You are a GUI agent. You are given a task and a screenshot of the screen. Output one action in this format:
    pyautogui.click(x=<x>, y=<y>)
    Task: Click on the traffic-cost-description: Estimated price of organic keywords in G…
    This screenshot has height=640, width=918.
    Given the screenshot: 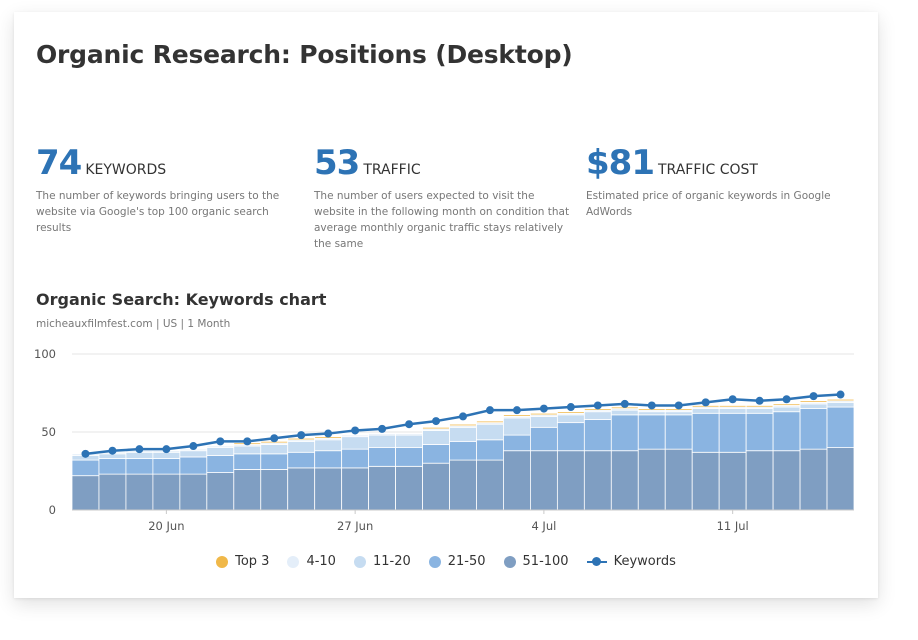 What is the action you would take?
    pyautogui.click(x=708, y=204)
    